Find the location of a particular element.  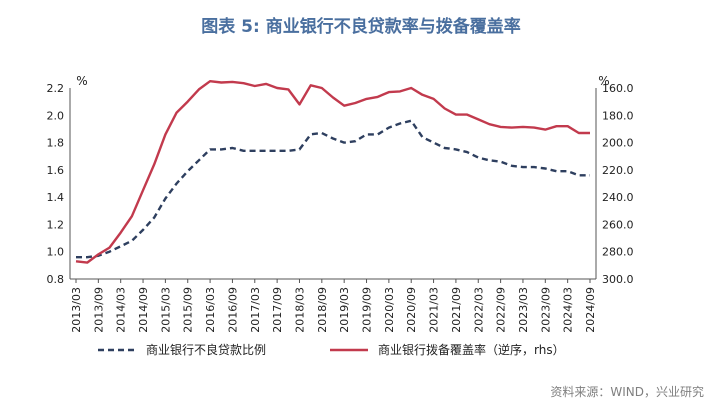

right-tick-label: 300.0 is located at coordinates (618, 279).